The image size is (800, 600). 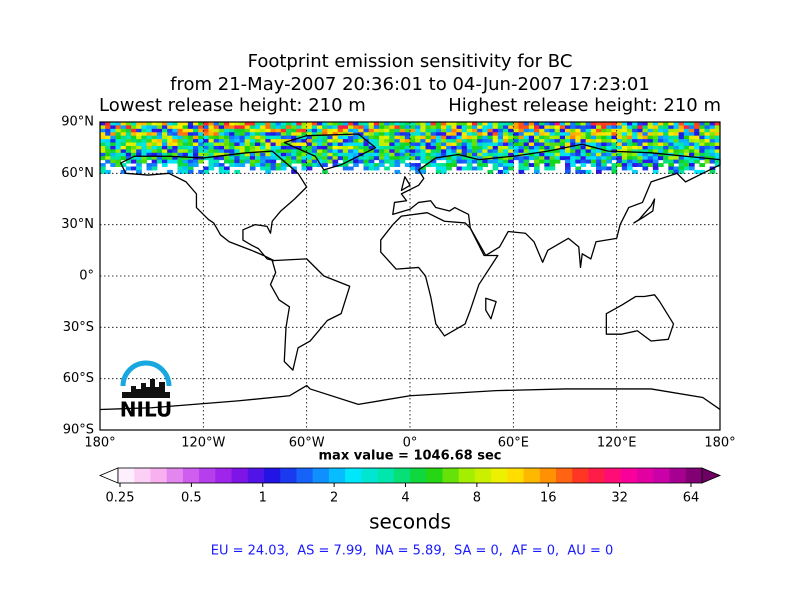 What do you see at coordinates (321, 475) in the screenshot?
I see `colorbar-cell` at bounding box center [321, 475].